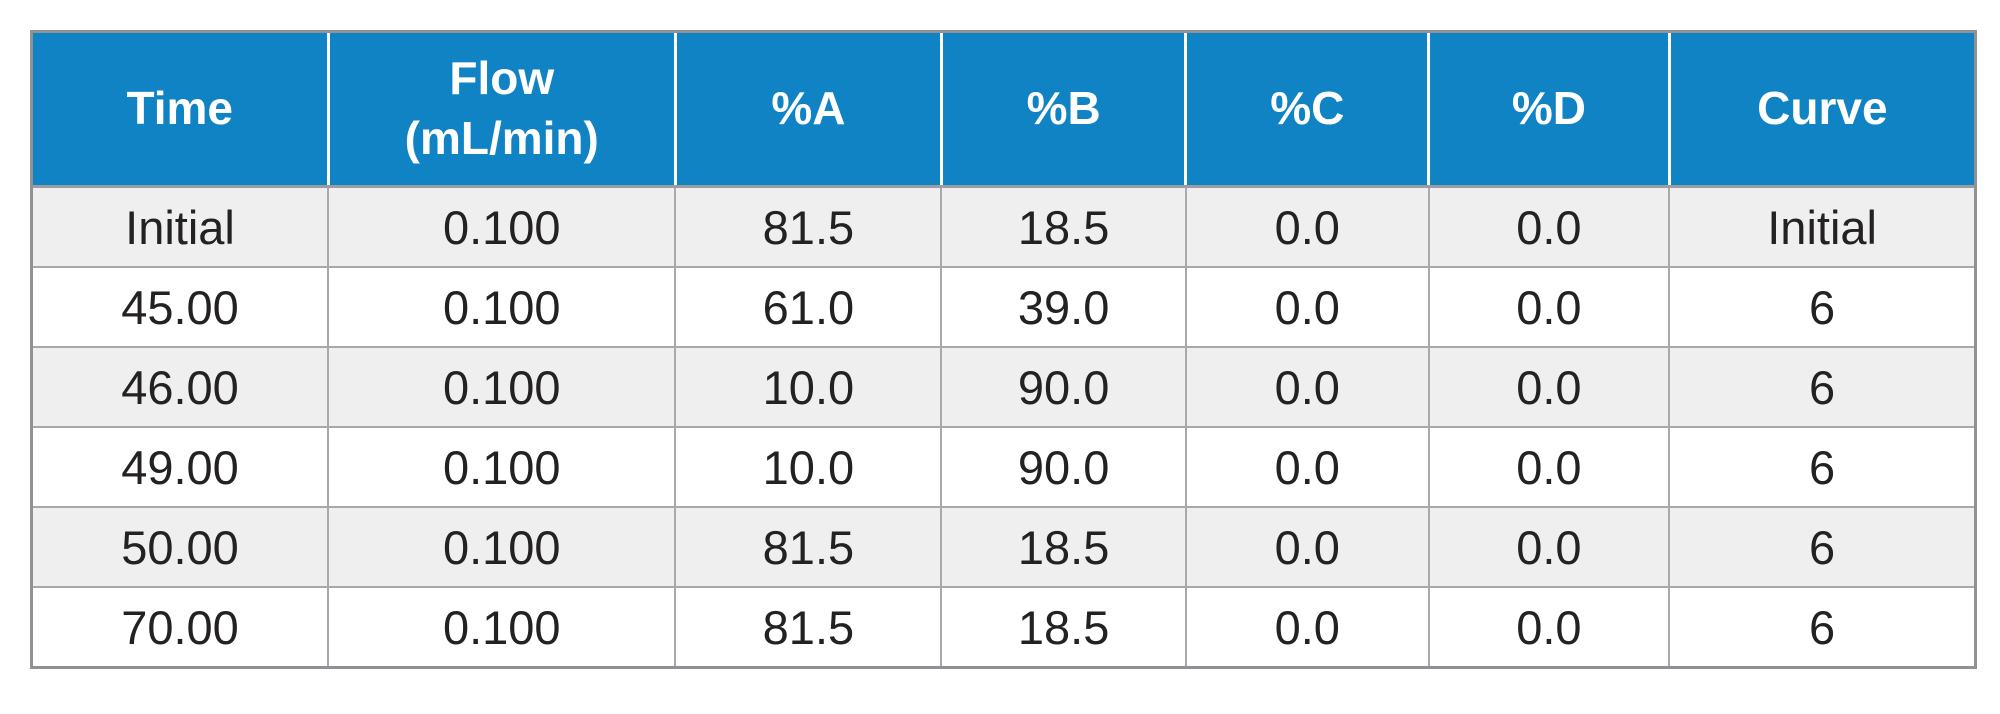  Describe the element at coordinates (181, 547) in the screenshot. I see `table-cell: 50.00` at that location.